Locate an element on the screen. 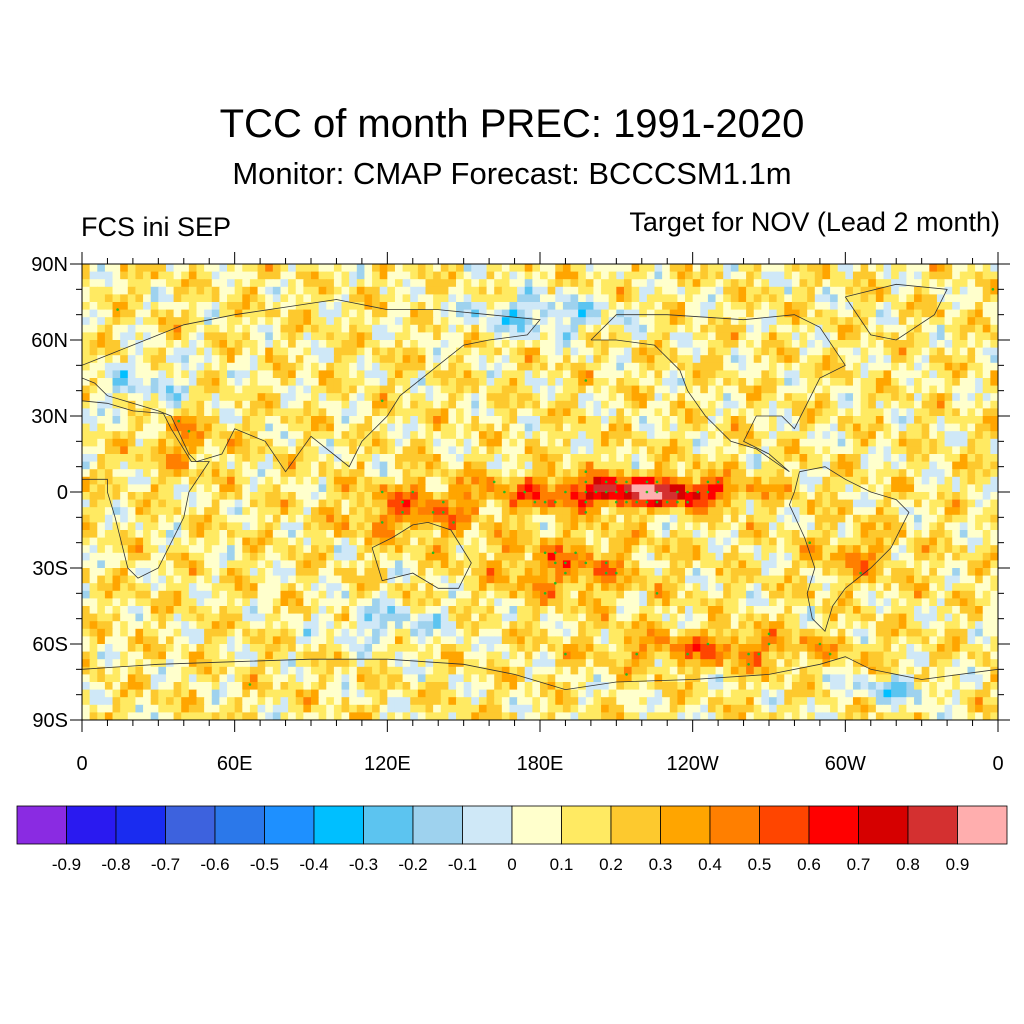 The width and height of the screenshot is (1024, 1024). colorbar-label: 0.5 is located at coordinates (760, 864).